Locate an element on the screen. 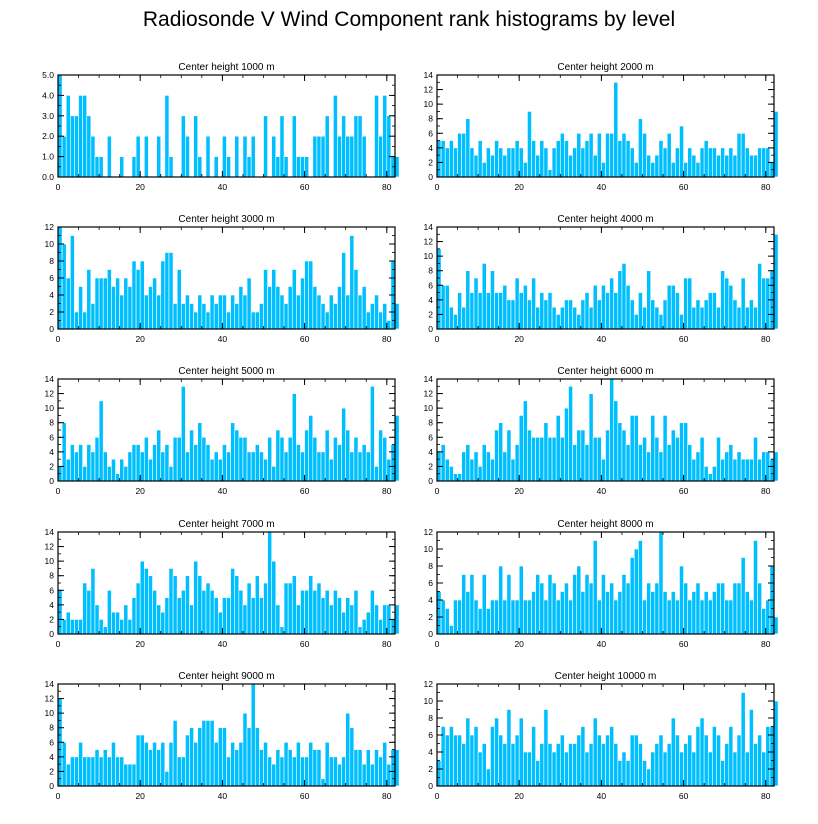 This screenshot has height=824, width=818. y-tick-label: 2 is located at coordinates (430, 466).